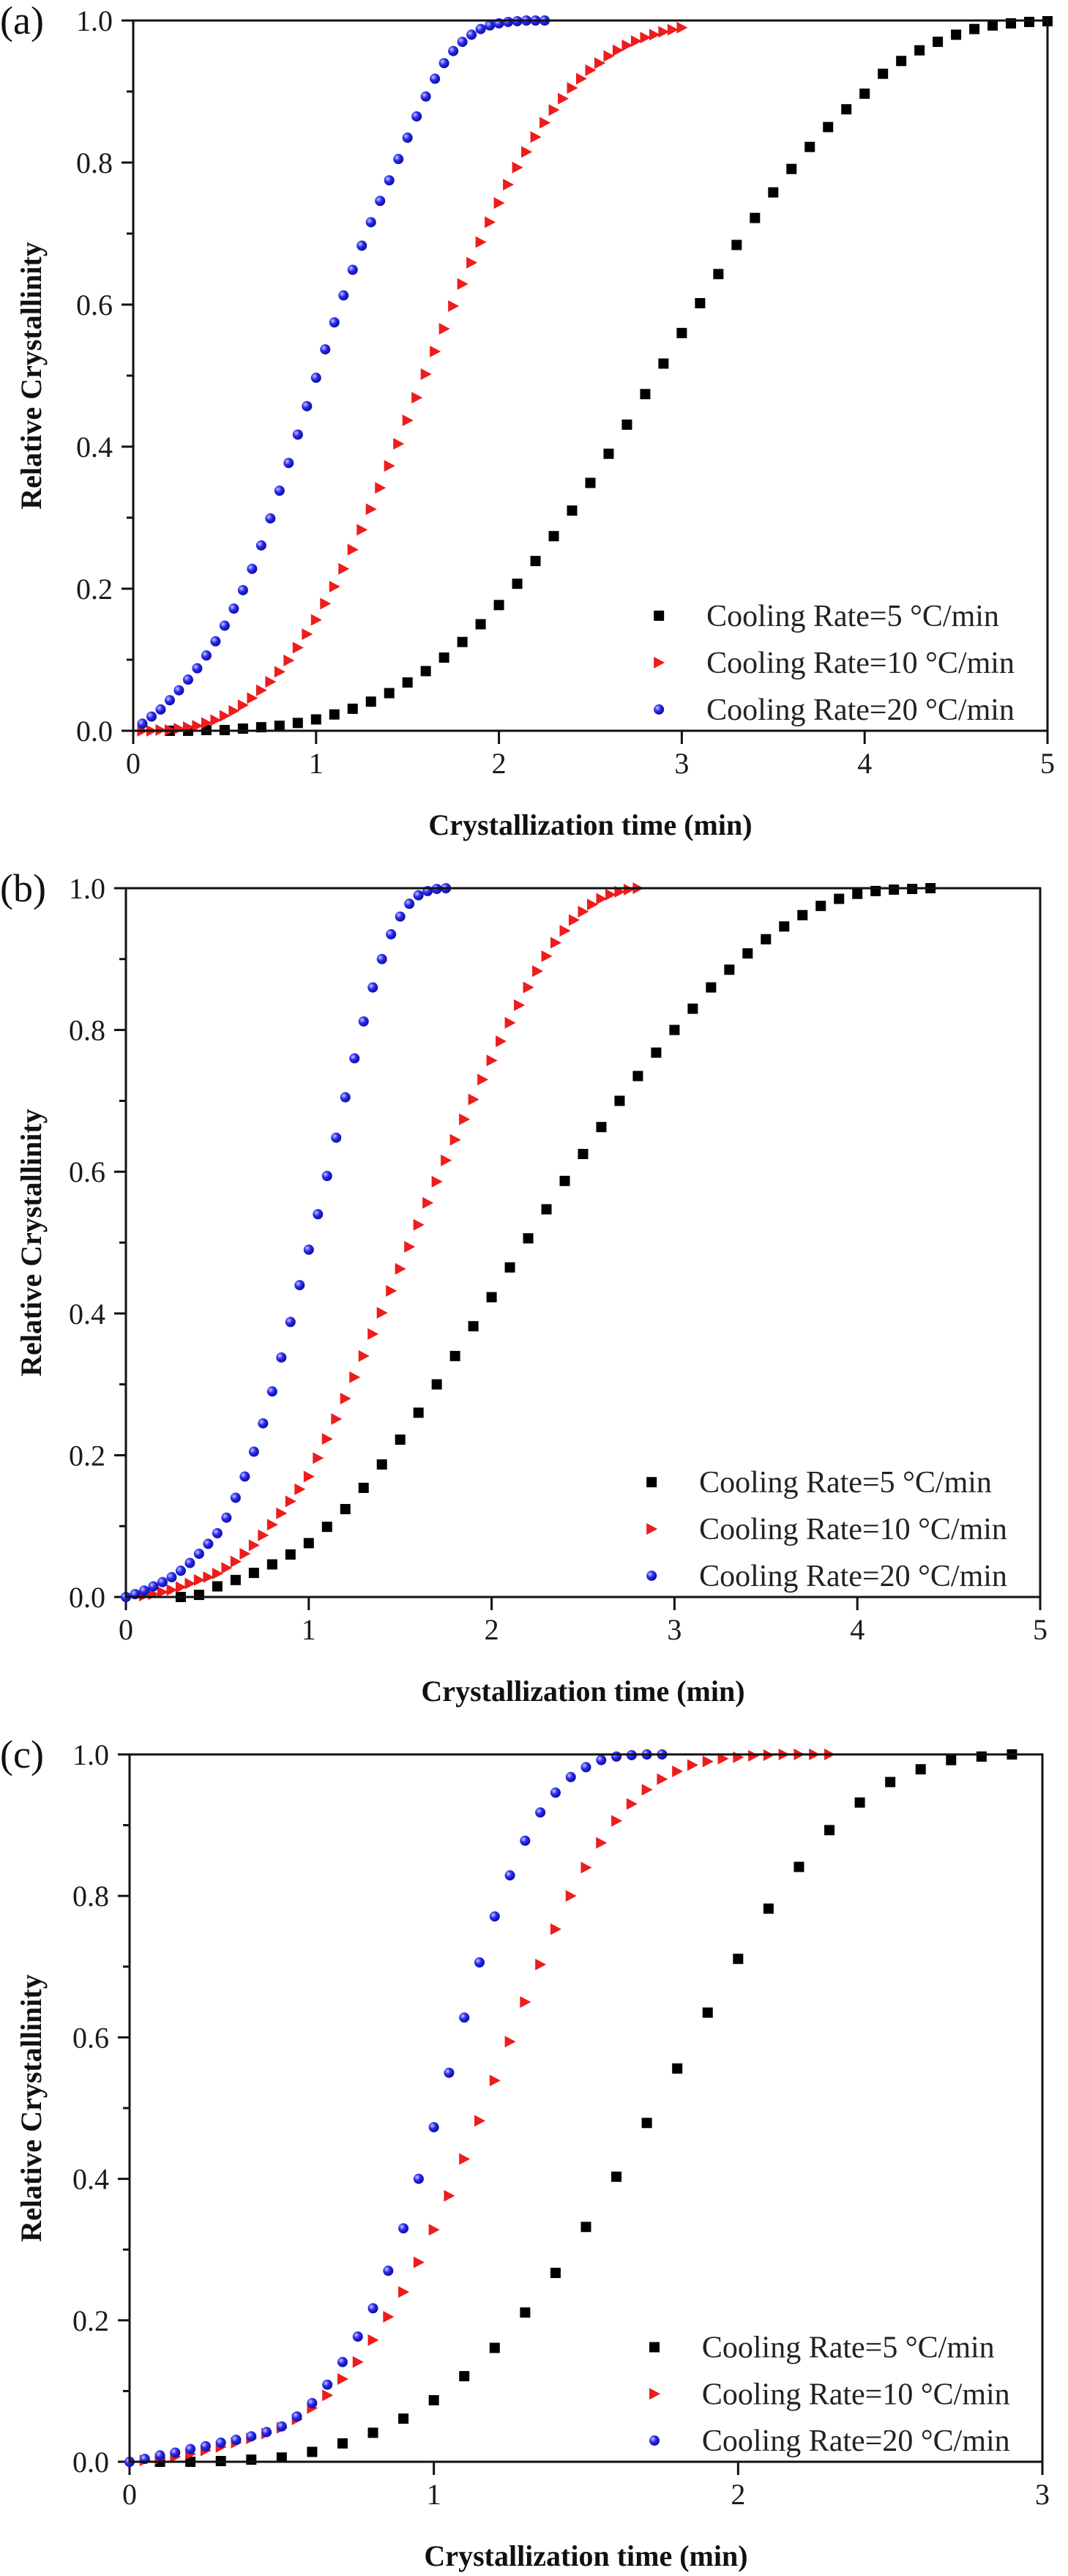  What do you see at coordinates (94, 20) in the screenshot?
I see `y-tick-label: 1.0` at bounding box center [94, 20].